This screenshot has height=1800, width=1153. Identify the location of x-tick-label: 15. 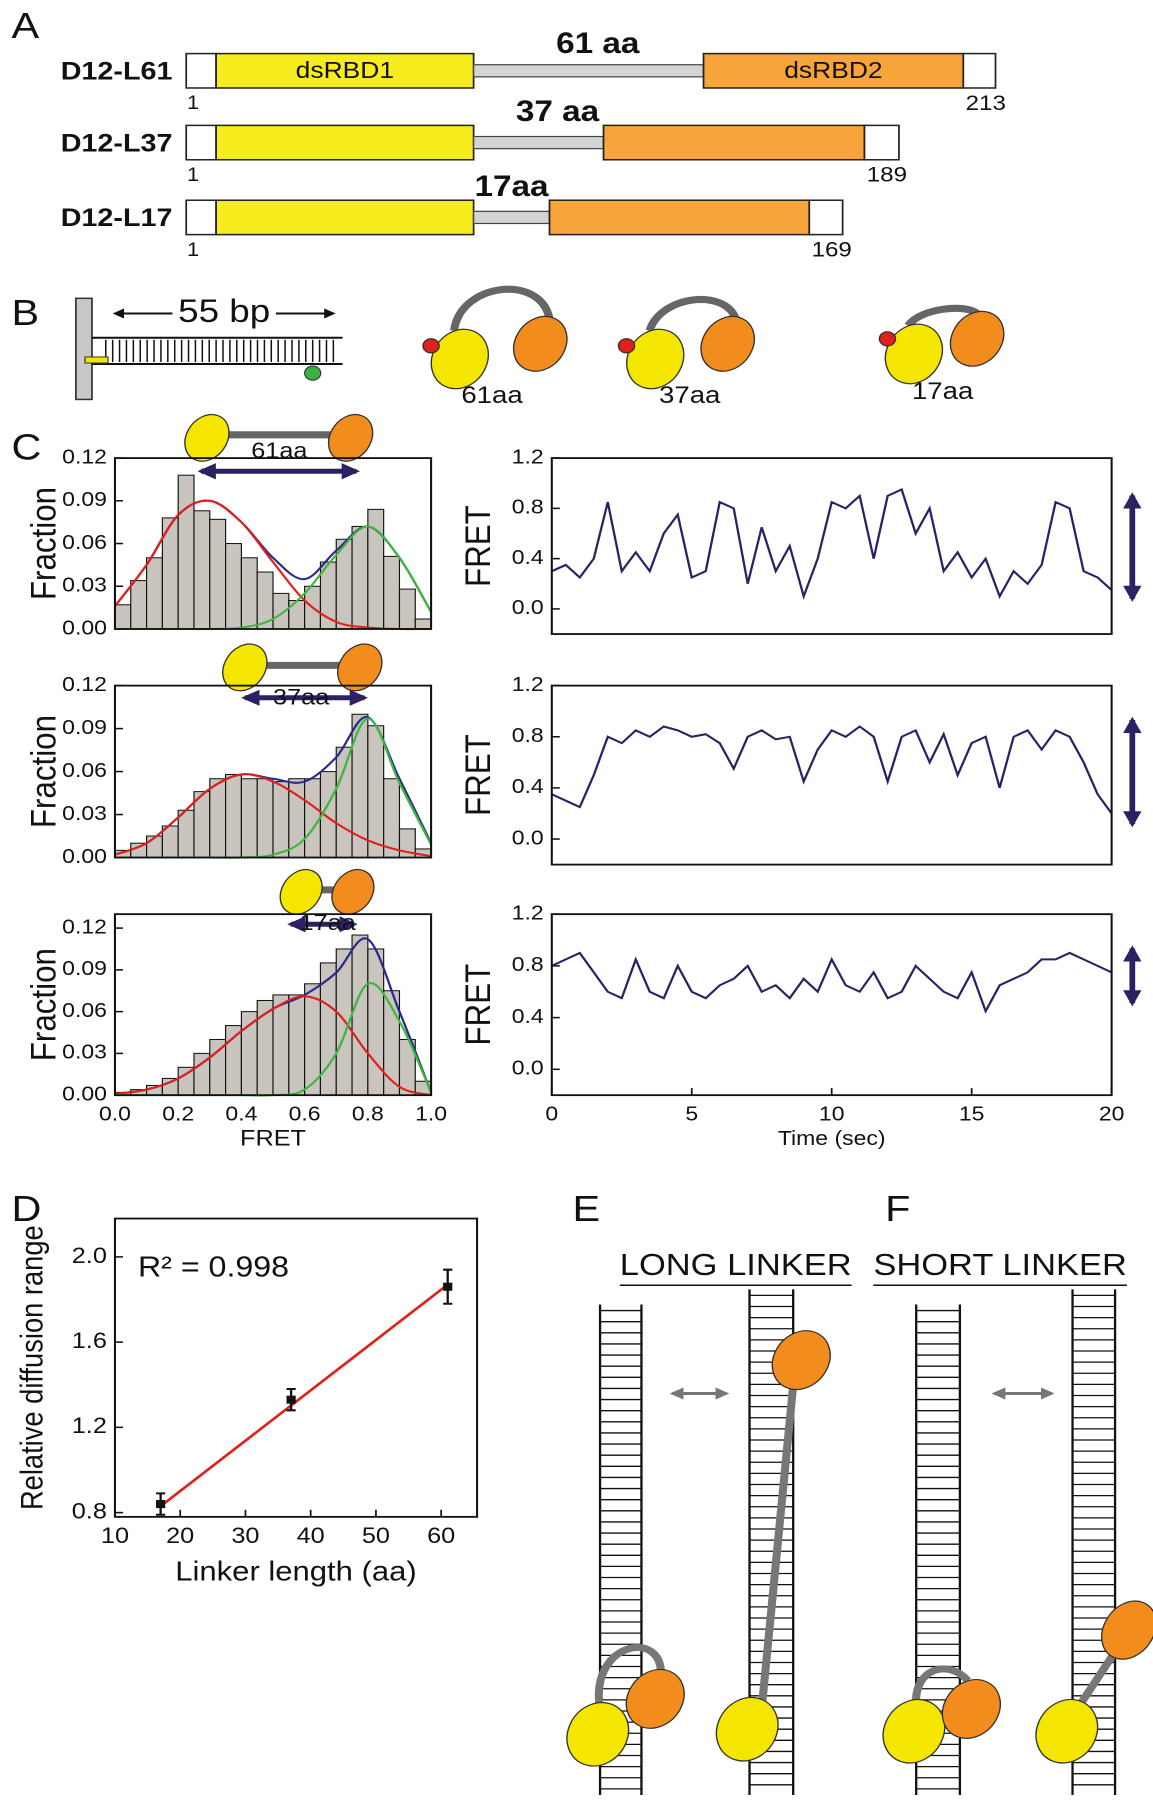
(972, 1113).